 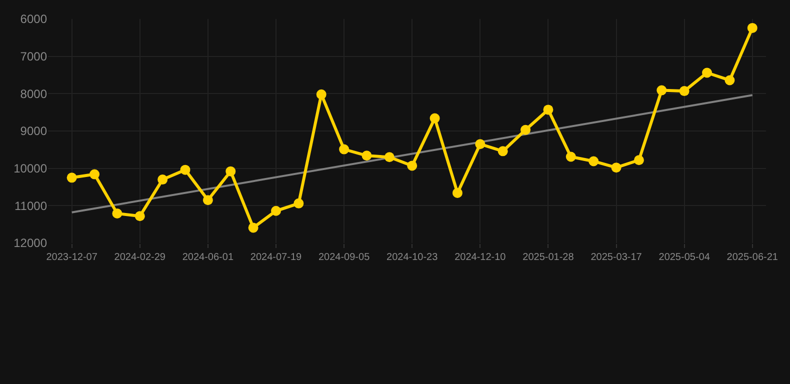 What do you see at coordinates (34, 57) in the screenshot?
I see `y-tick-label: 7000` at bounding box center [34, 57].